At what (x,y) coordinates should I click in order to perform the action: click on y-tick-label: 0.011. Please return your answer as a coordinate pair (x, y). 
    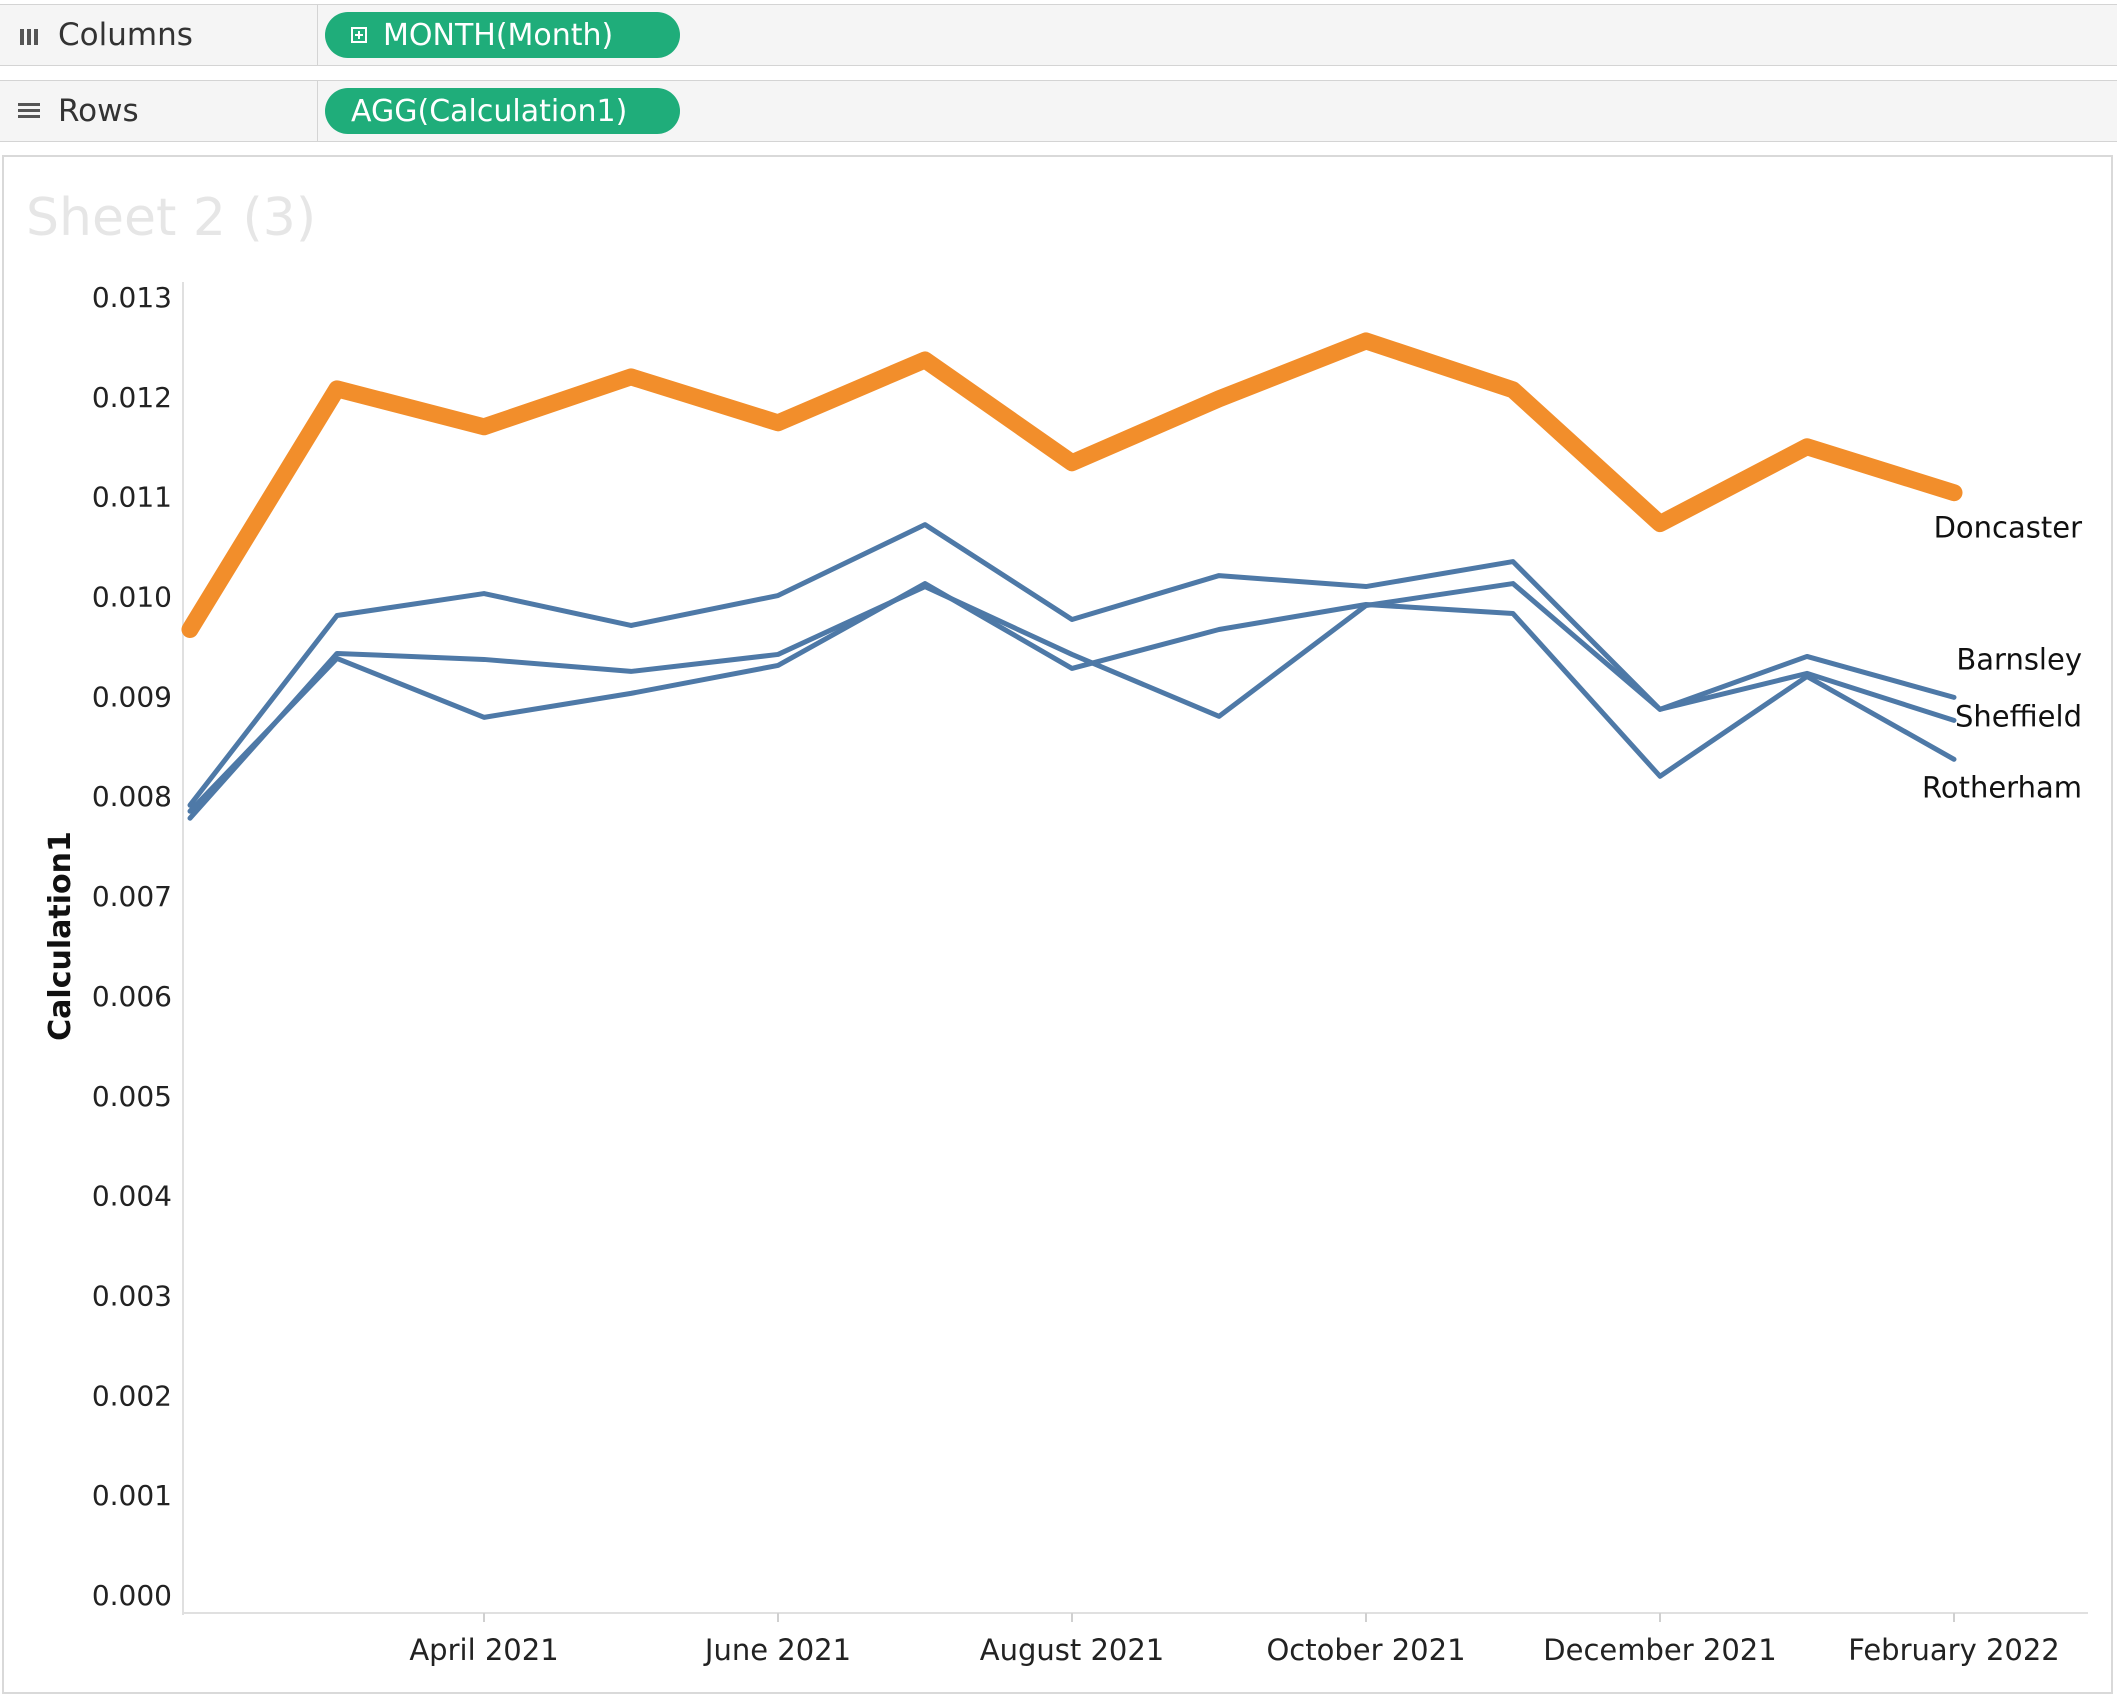
    Looking at the image, I should click on (132, 497).